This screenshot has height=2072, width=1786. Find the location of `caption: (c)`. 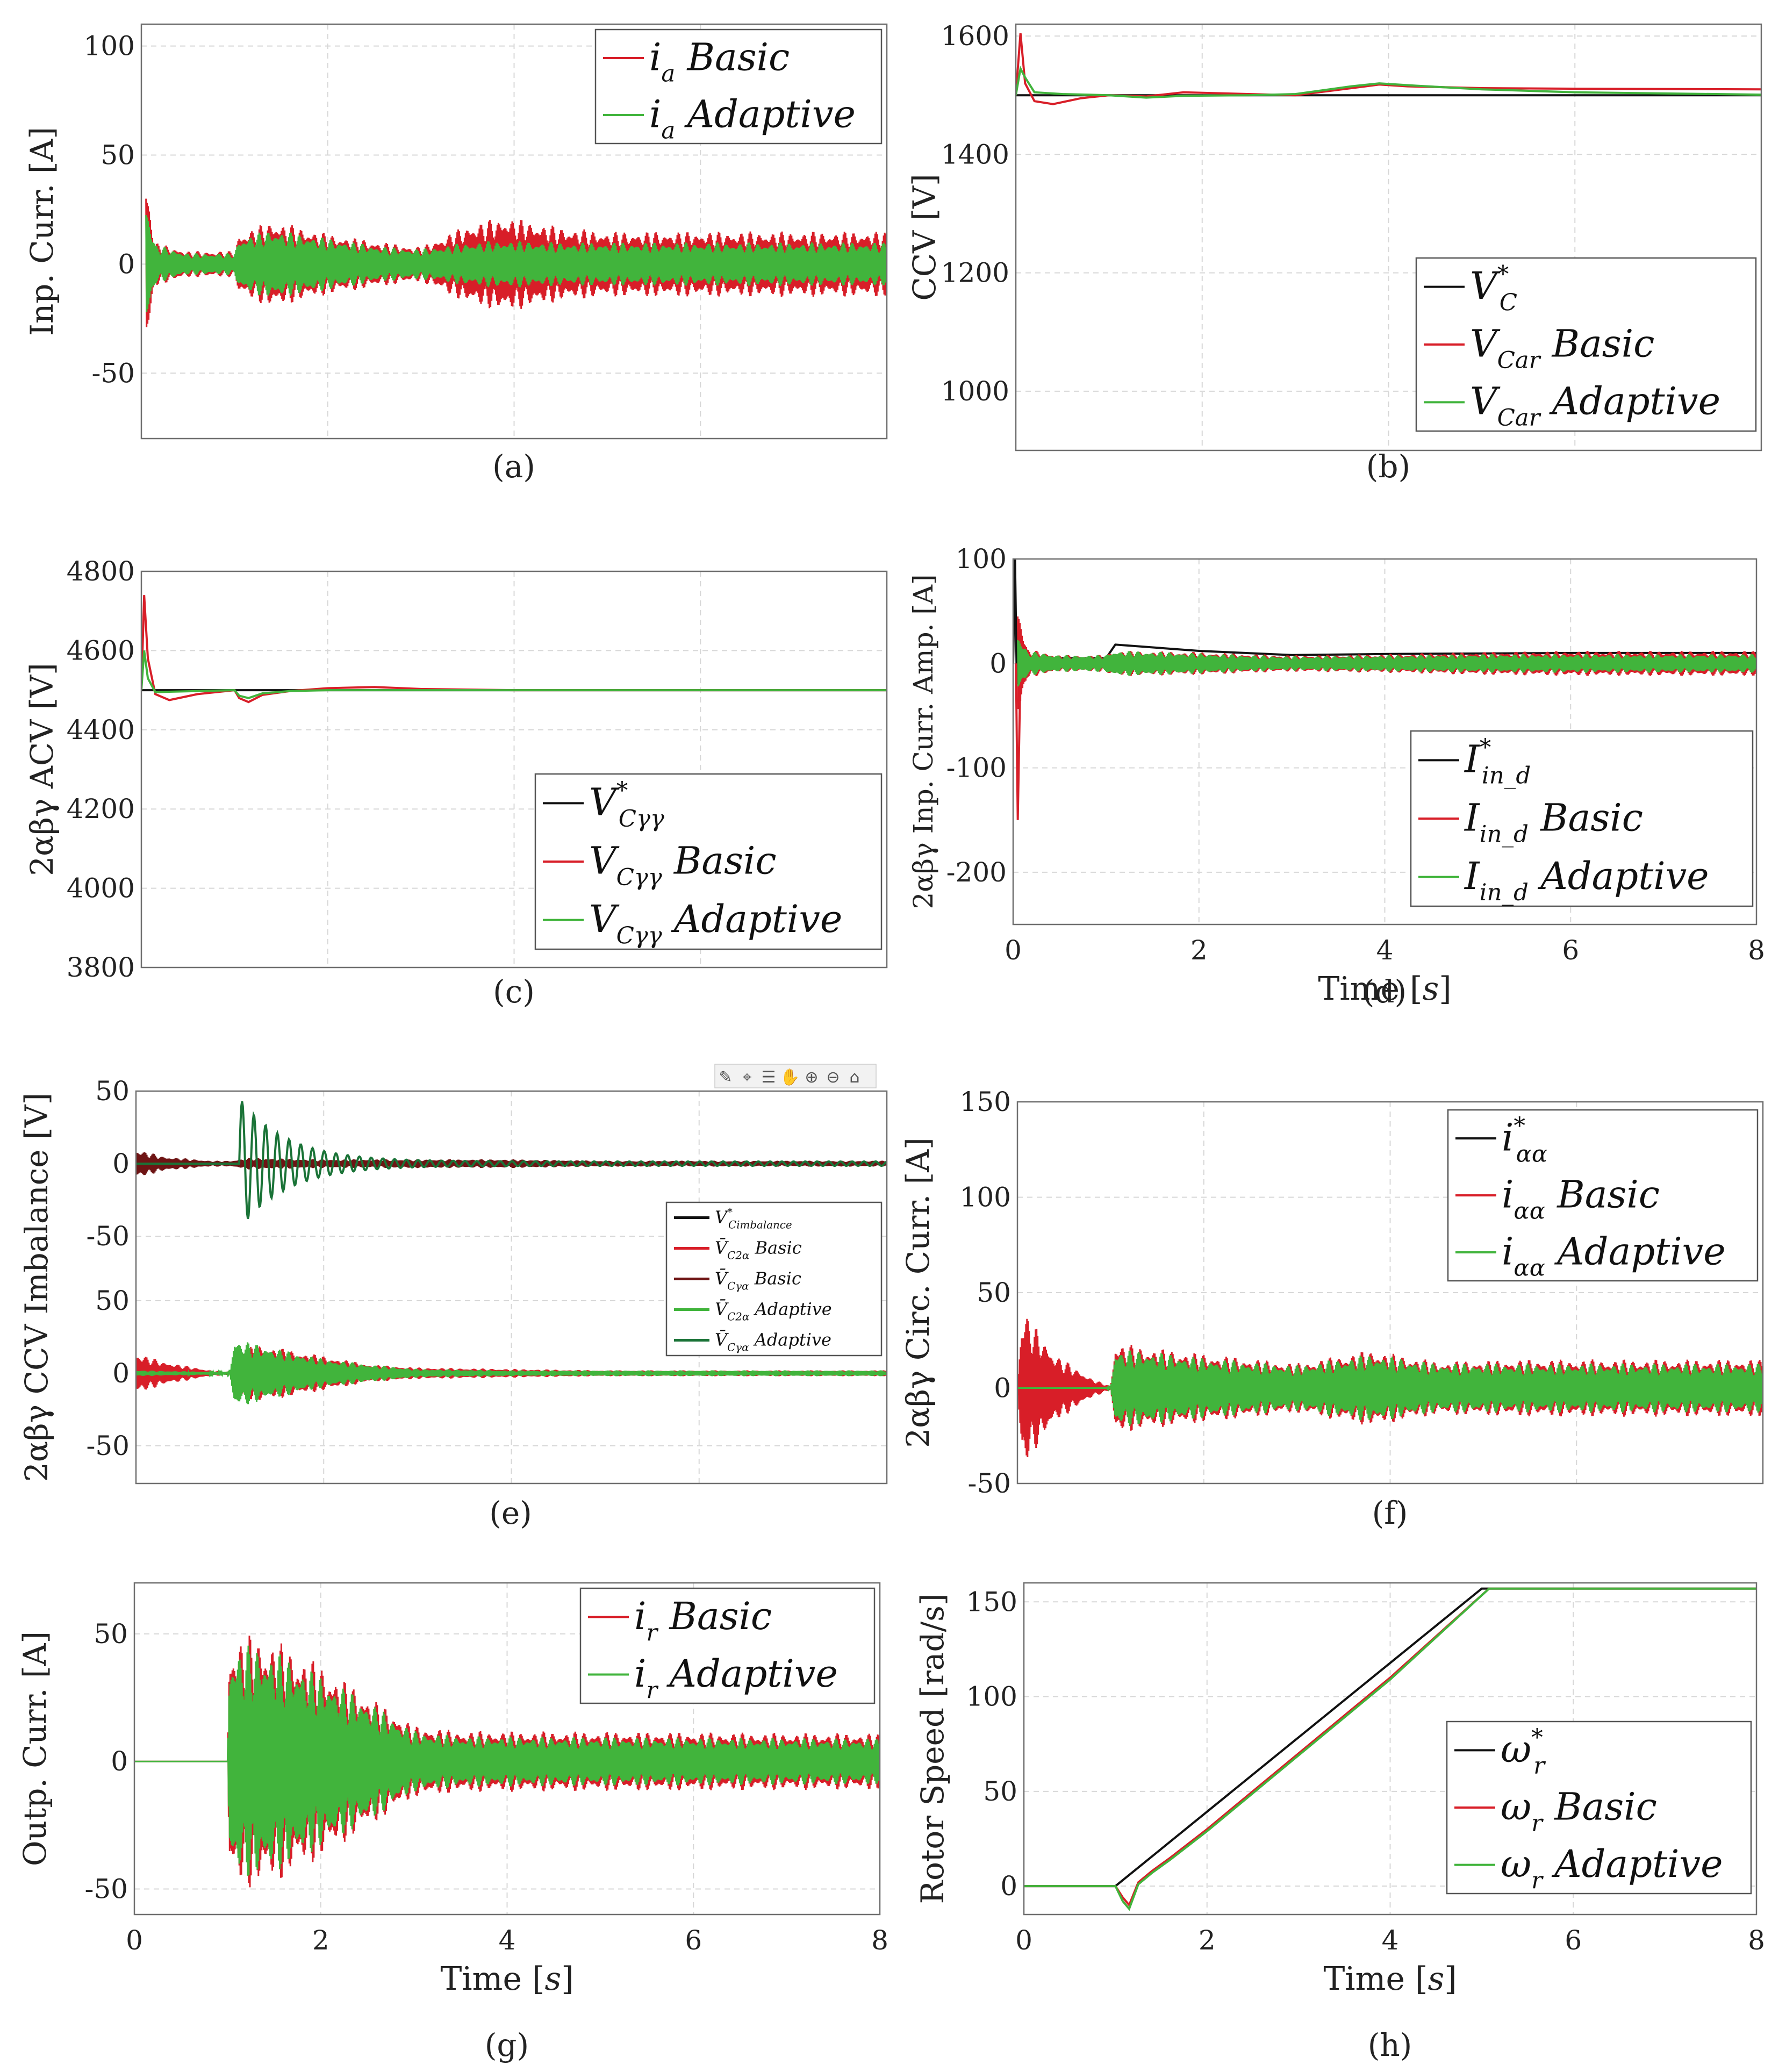

caption: (c) is located at coordinates (514, 991).